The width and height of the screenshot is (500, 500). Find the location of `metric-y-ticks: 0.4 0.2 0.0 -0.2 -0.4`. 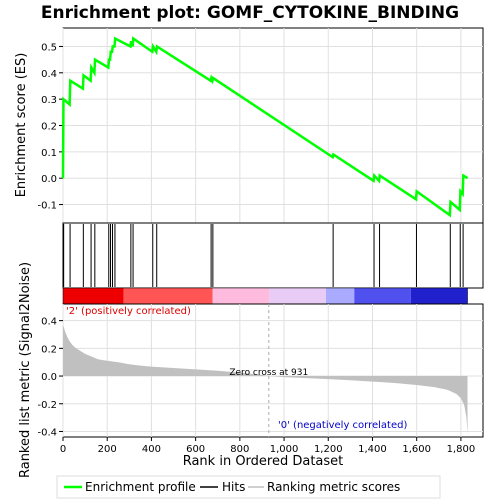

metric-y-ticks: 0.4 0.2 0.0 -0.2 -0.4 is located at coordinates (50, 377).